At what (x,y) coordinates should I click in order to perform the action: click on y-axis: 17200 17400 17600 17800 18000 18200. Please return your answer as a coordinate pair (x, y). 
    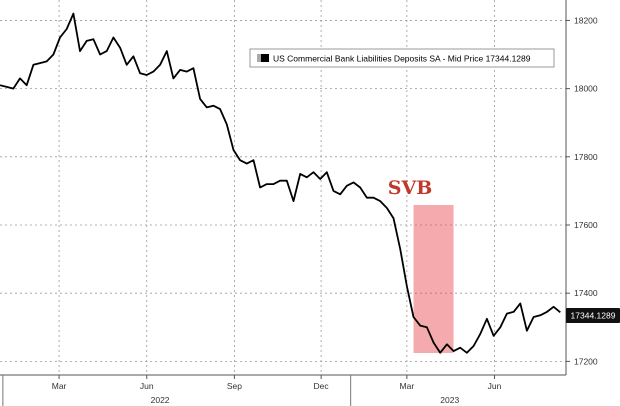
    Looking at the image, I should click on (582, 190).